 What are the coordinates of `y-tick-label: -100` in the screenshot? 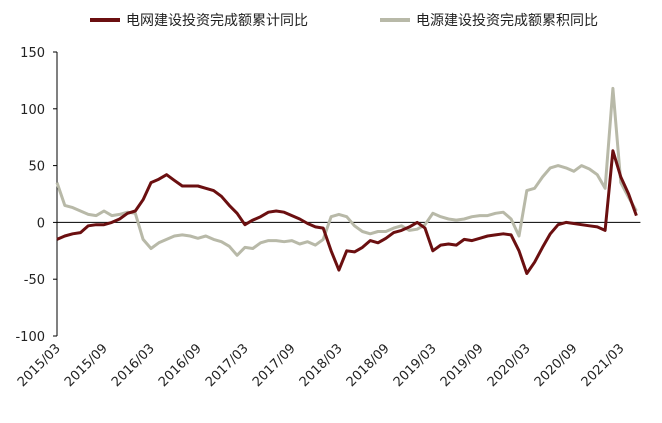 It's located at (30, 337).